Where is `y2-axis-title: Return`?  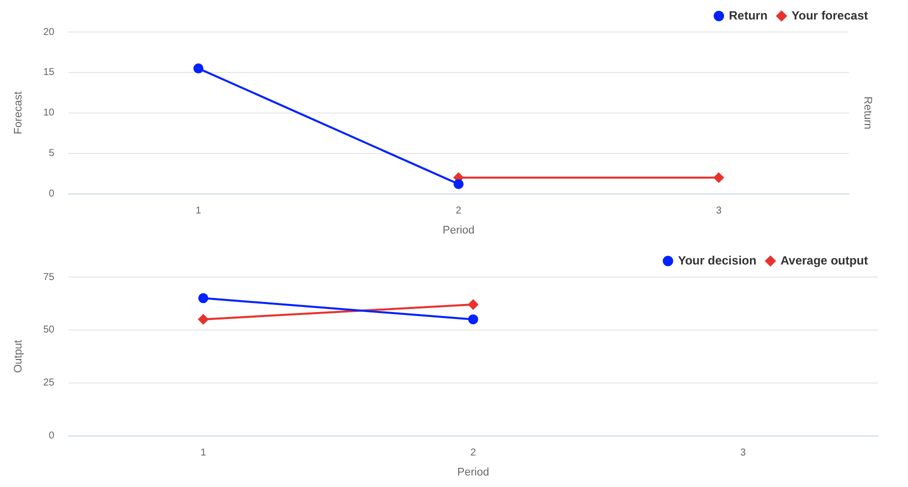 y2-axis-title: Return is located at coordinates (867, 113).